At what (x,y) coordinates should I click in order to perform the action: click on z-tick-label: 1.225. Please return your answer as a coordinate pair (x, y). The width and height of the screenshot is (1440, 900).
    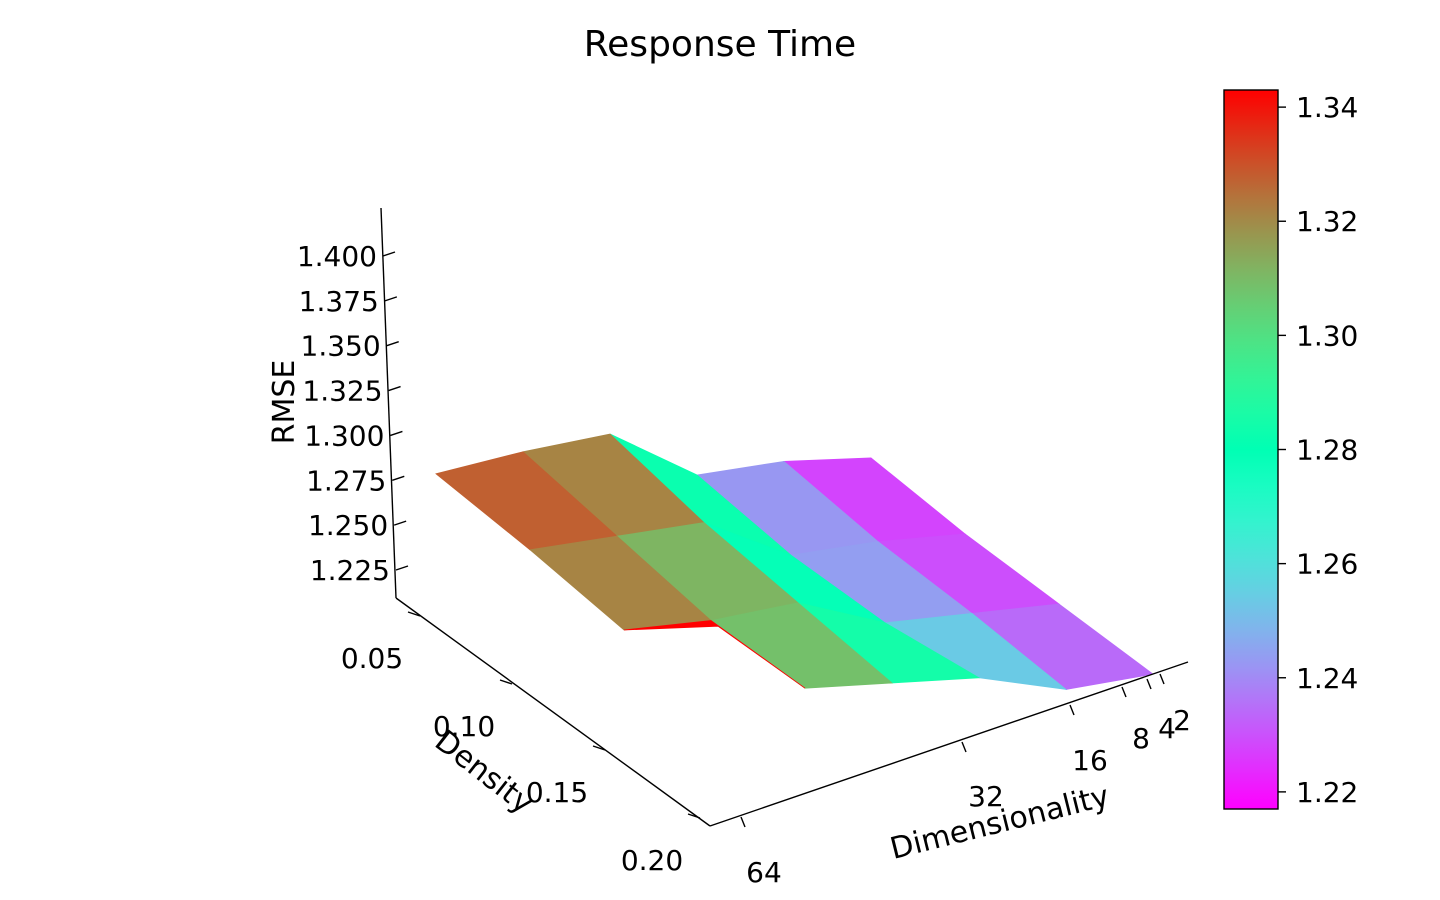
    Looking at the image, I should click on (350, 570).